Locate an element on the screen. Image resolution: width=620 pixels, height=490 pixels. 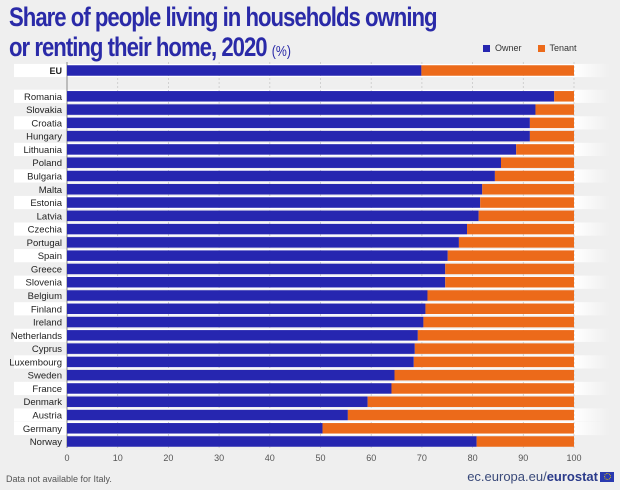
x-tick-label: 20 is located at coordinates (168, 458).